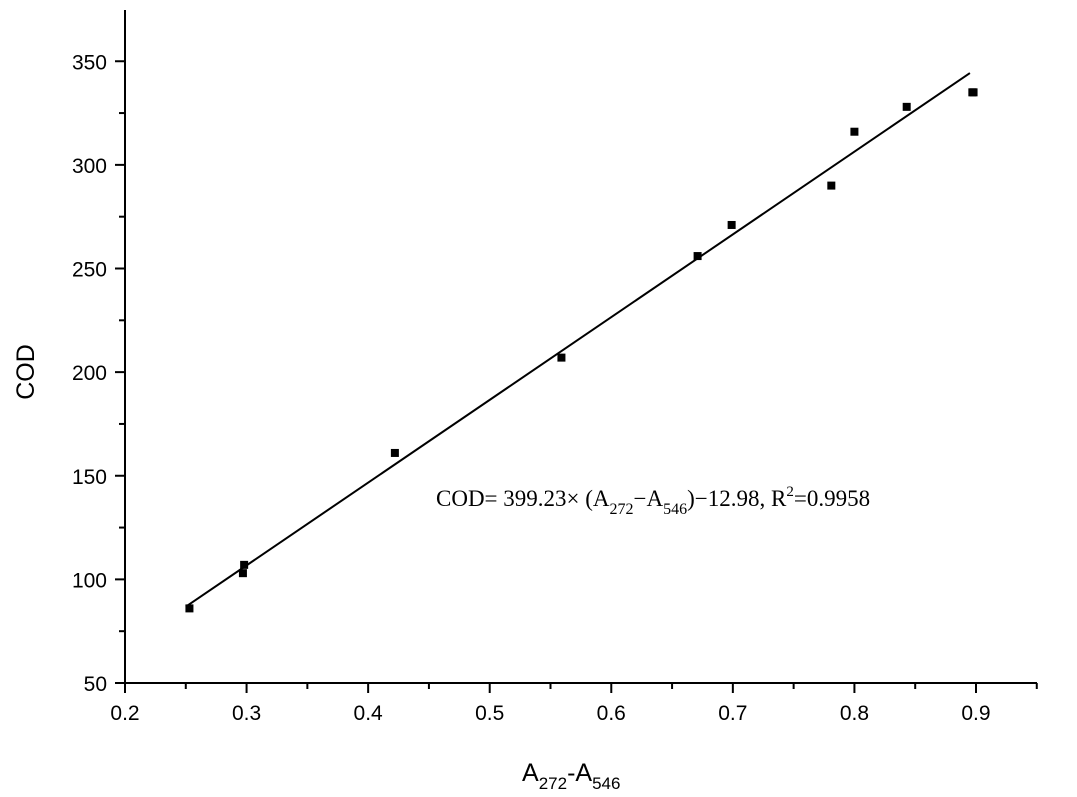 This screenshot has width=1077, height=797. Describe the element at coordinates (854, 713) in the screenshot. I see `x-tick-label: 0.8` at that location.